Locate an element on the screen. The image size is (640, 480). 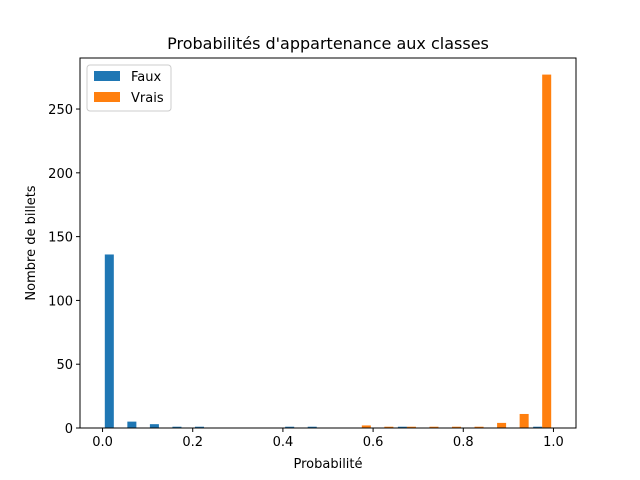
x-tick-label: 1.0 is located at coordinates (553, 442).